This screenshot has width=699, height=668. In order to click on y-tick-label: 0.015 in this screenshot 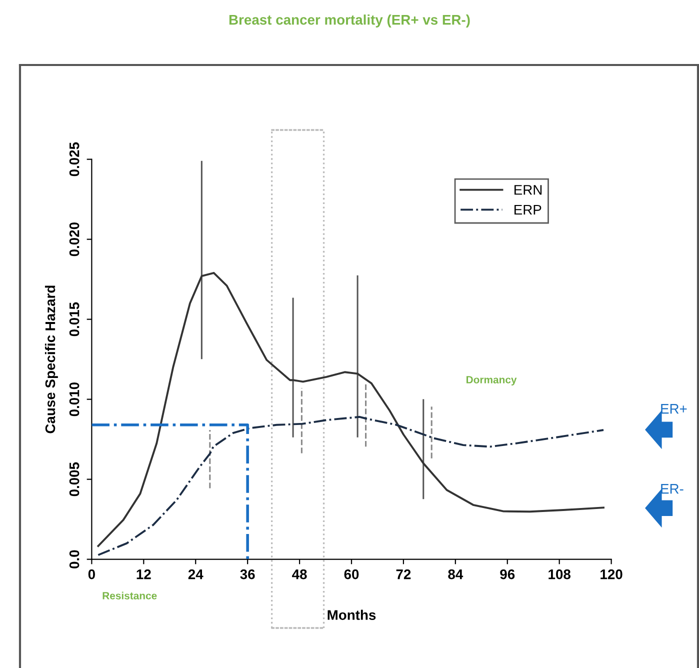, I will do `click(74, 319)`.